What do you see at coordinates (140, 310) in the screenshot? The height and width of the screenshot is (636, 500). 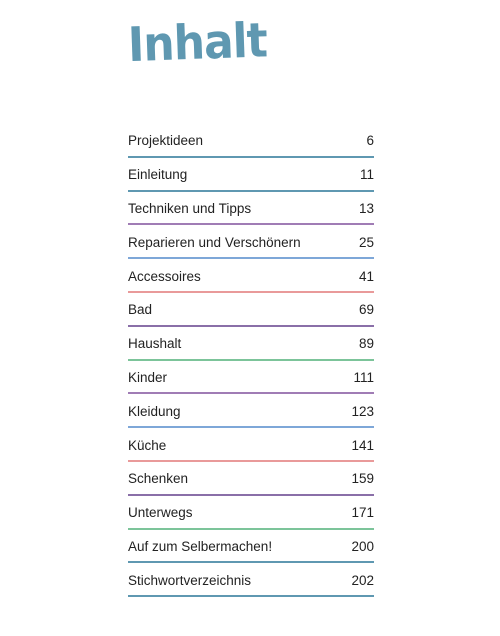 I see `toc-entry-label: Bad` at bounding box center [140, 310].